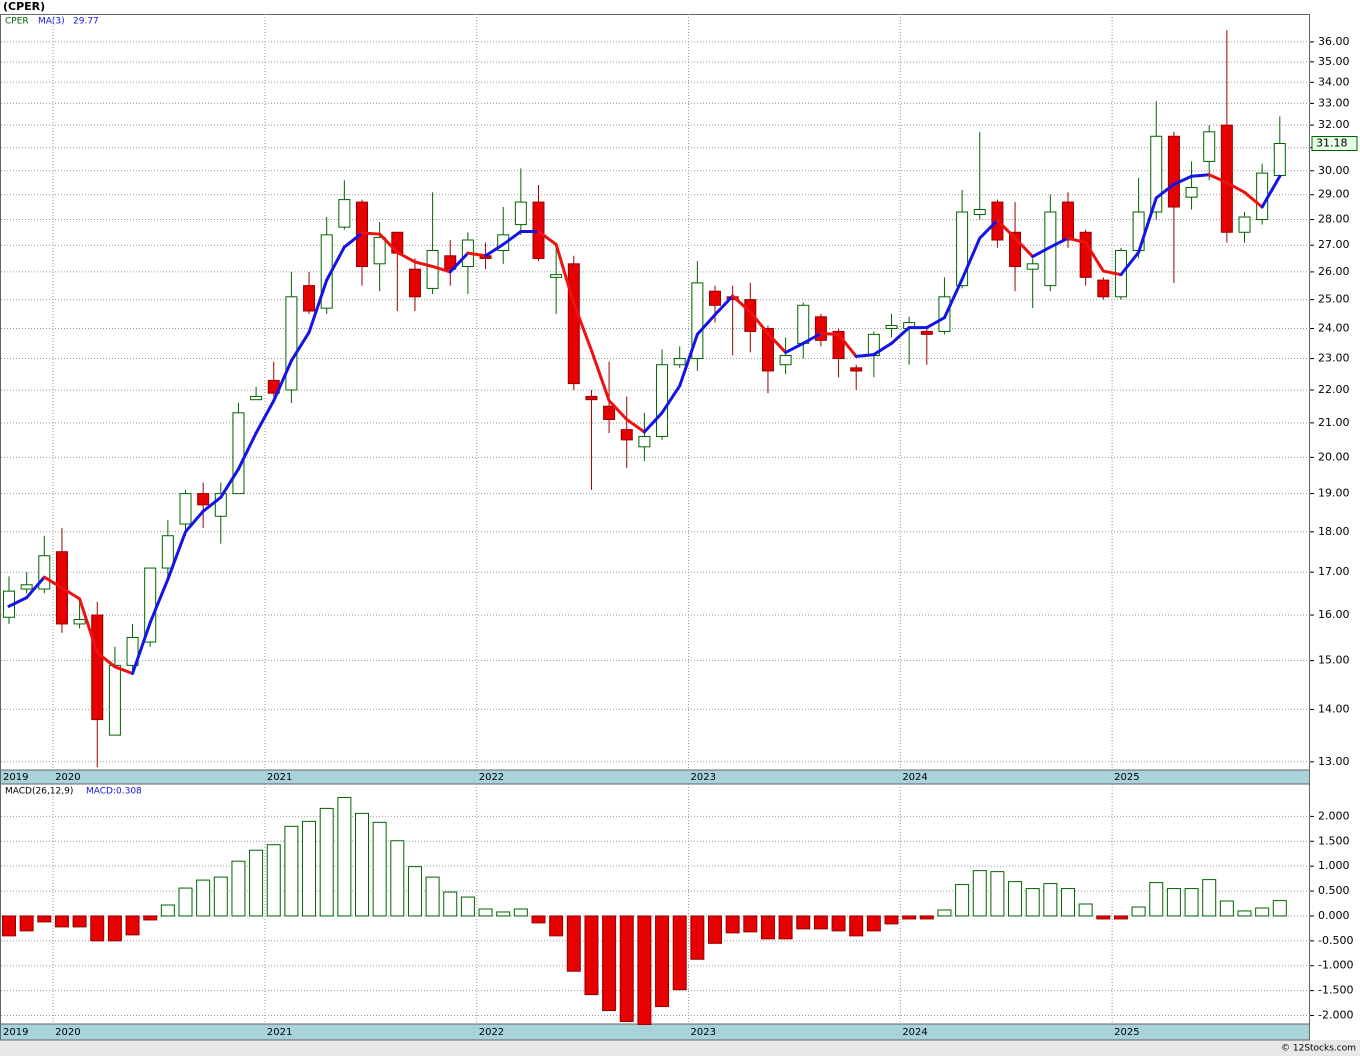 Image resolution: width=1360 pixels, height=1056 pixels. Describe the element at coordinates (1334, 708) in the screenshot. I see `y-tick-label: 14.00` at that location.